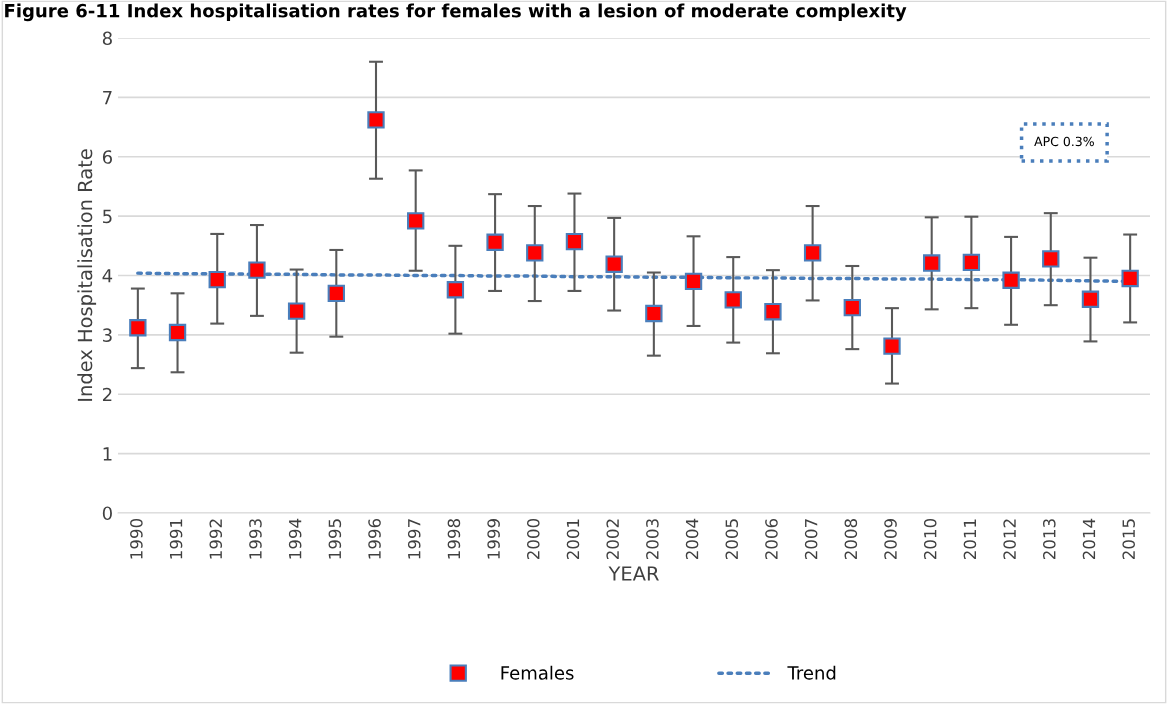 This screenshot has width=1168, height=704. What do you see at coordinates (732, 539) in the screenshot?
I see `x-tick-label: 2005` at bounding box center [732, 539].